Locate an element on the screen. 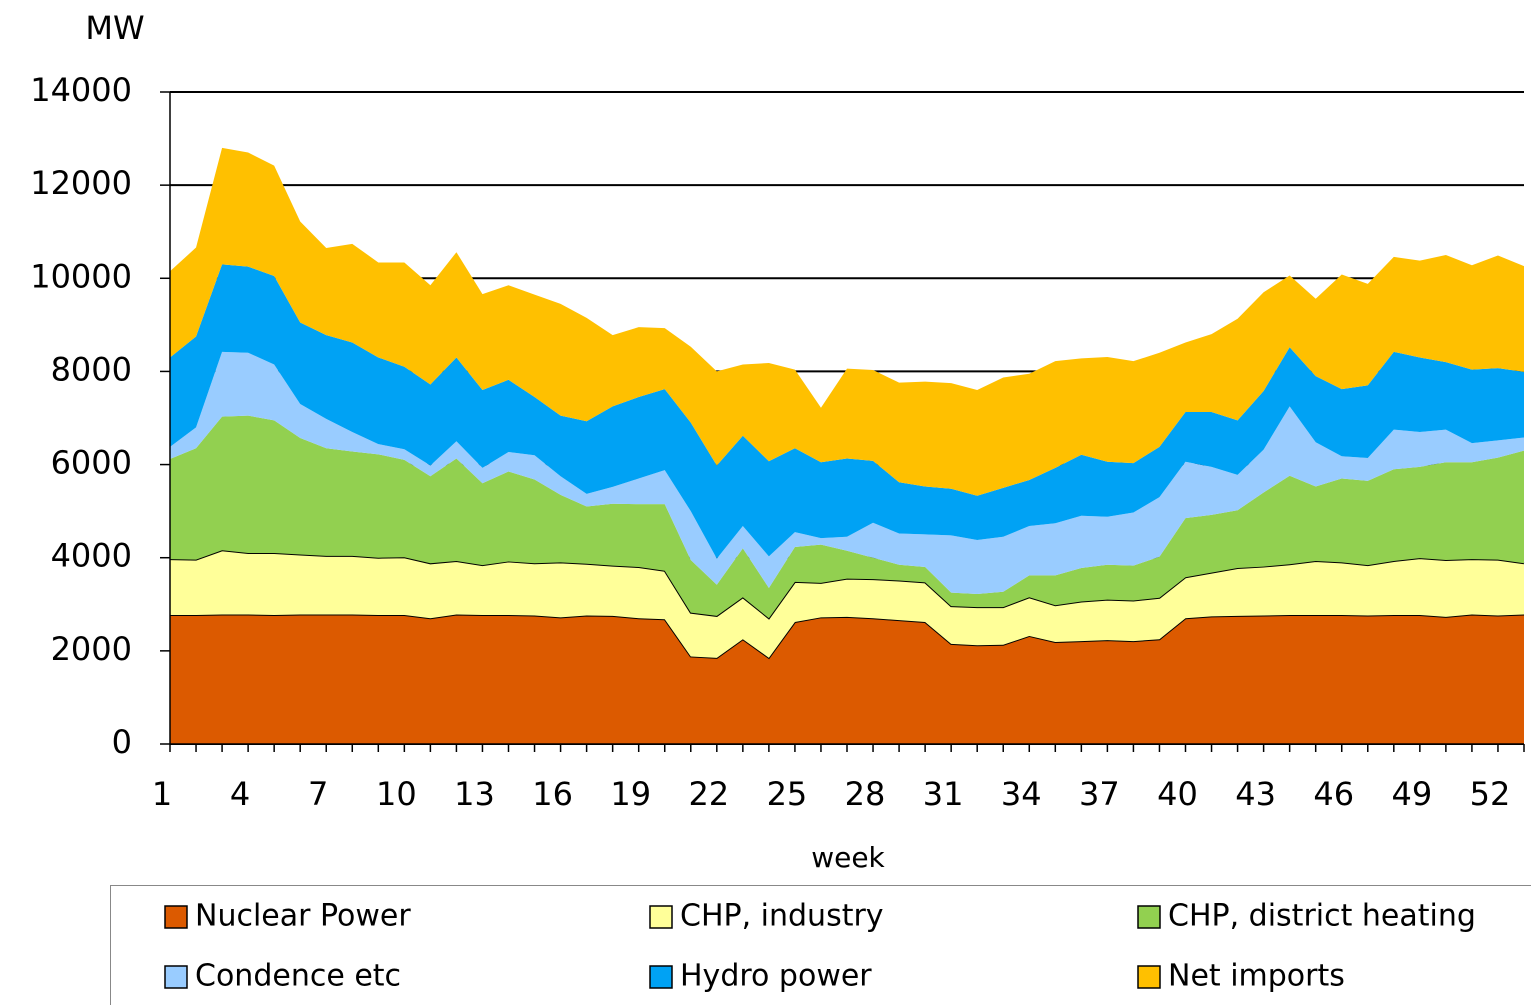  x-tick-label: 10 is located at coordinates (396, 794).